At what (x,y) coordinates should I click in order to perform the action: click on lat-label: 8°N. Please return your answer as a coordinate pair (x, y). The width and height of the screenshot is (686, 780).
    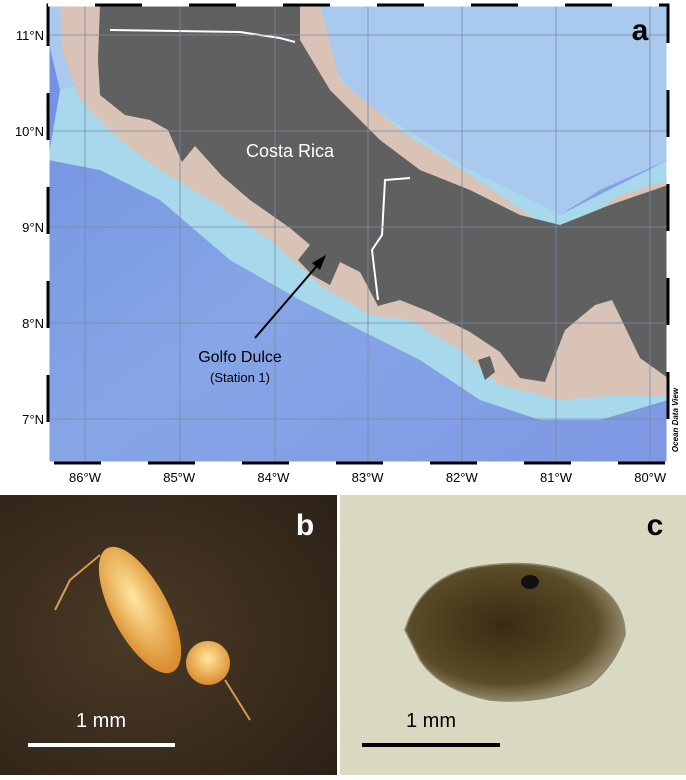
    Looking at the image, I should click on (33, 323).